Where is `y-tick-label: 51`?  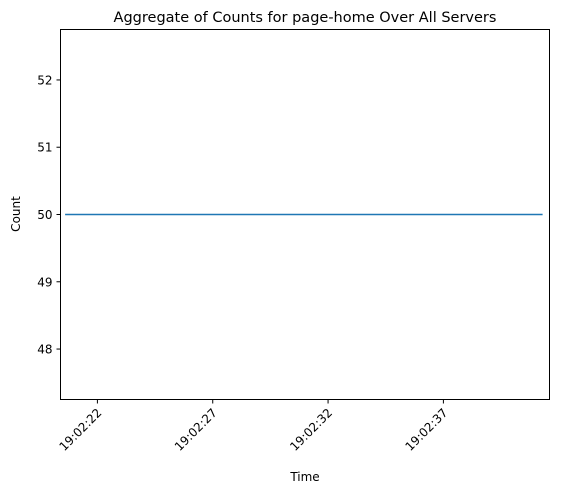 y-tick-label: 51 is located at coordinates (44, 148).